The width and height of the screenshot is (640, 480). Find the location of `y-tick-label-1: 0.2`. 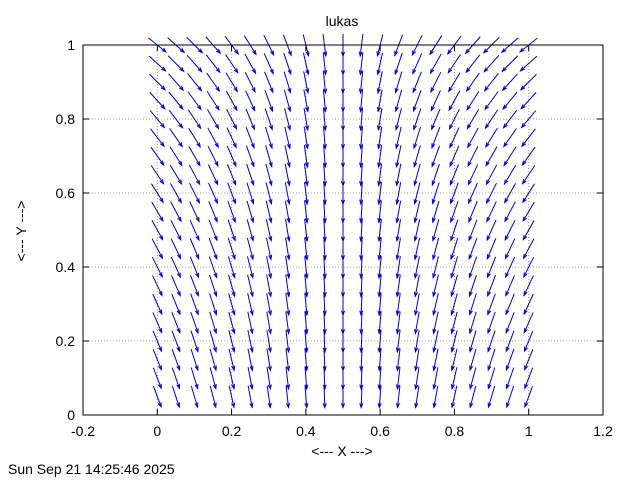

y-tick-label-1: 0.2 is located at coordinates (66, 341).